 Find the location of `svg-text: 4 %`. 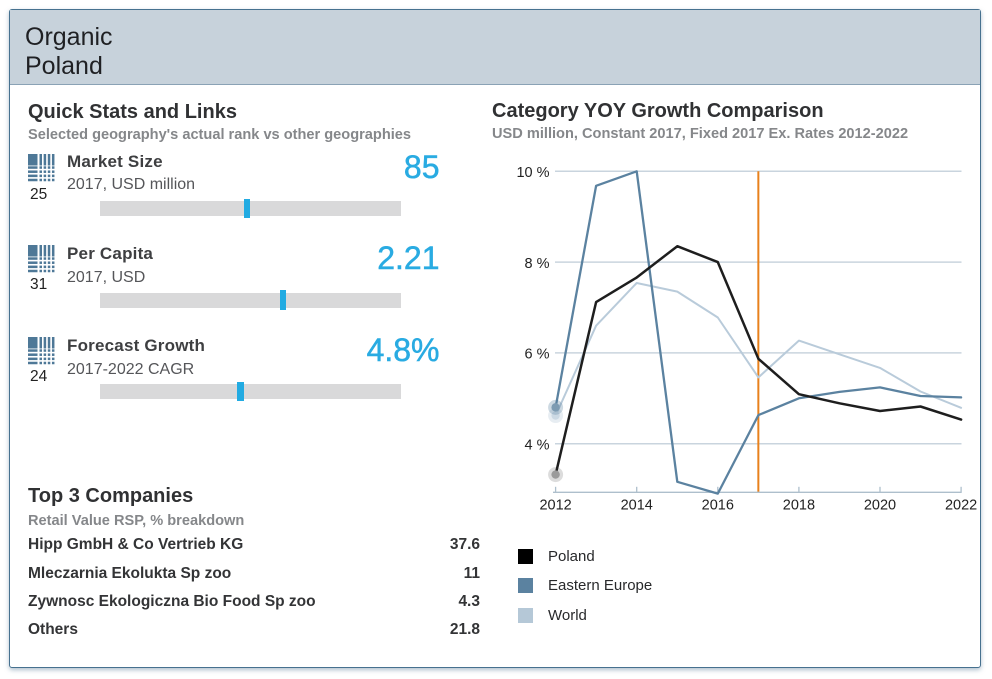

svg-text: 4 % is located at coordinates (537, 446).